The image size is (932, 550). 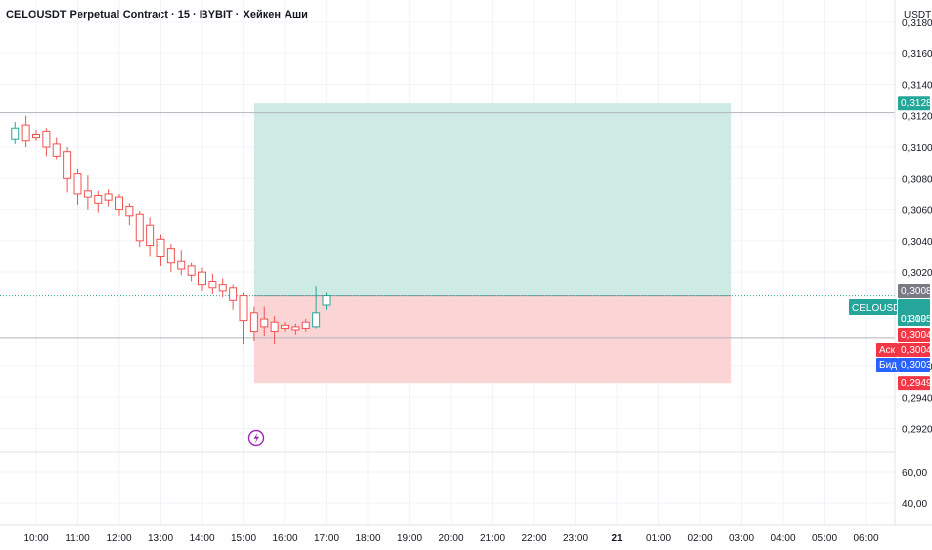 What do you see at coordinates (492, 339) in the screenshot?
I see `loss-zone` at bounding box center [492, 339].